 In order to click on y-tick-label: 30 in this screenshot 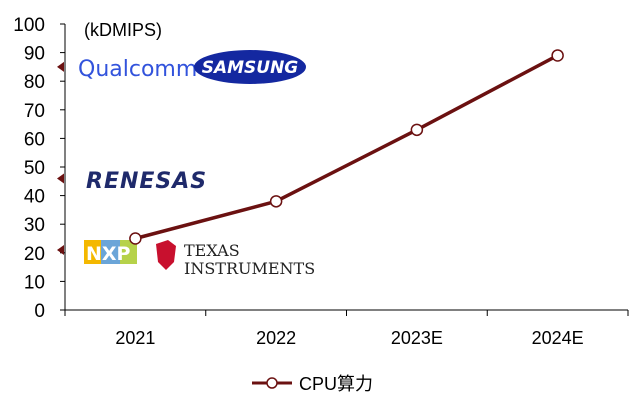, I will do `click(34, 225)`.